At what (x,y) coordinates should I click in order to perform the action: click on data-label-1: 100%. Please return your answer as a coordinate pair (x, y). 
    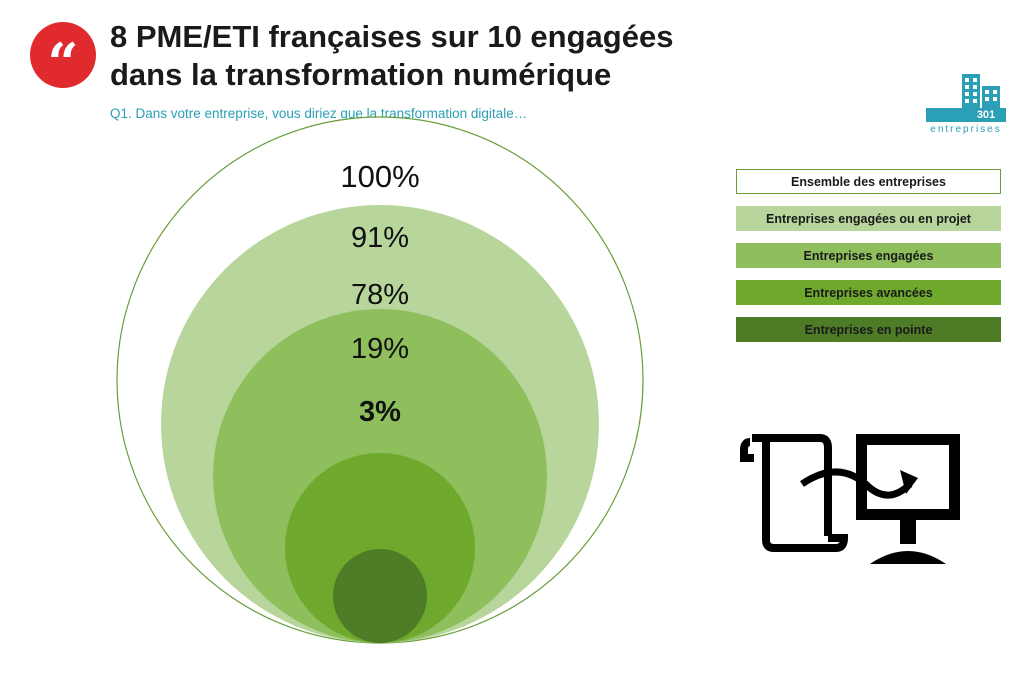
    Looking at the image, I should click on (379, 176).